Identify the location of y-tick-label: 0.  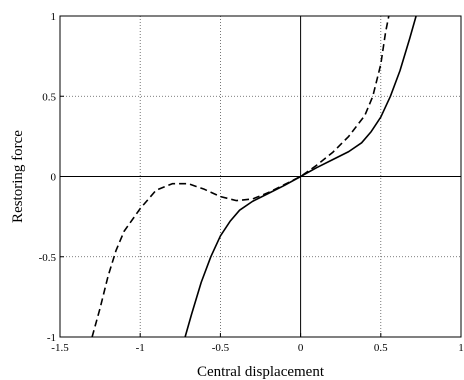
(54, 178).